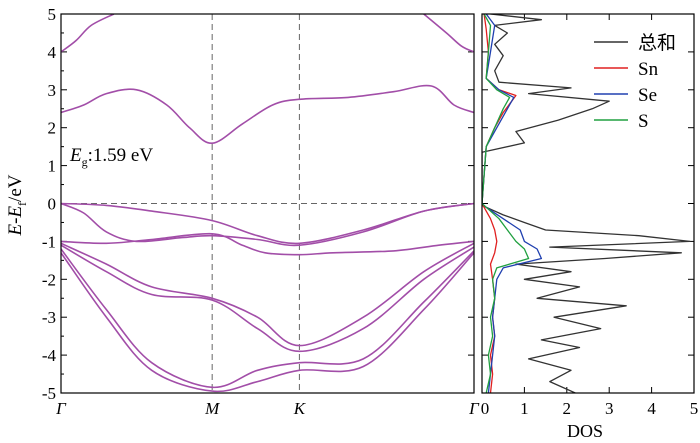 The image size is (700, 443). I want to click on y-axis-label: E-Ef/eV, so click(17, 205).